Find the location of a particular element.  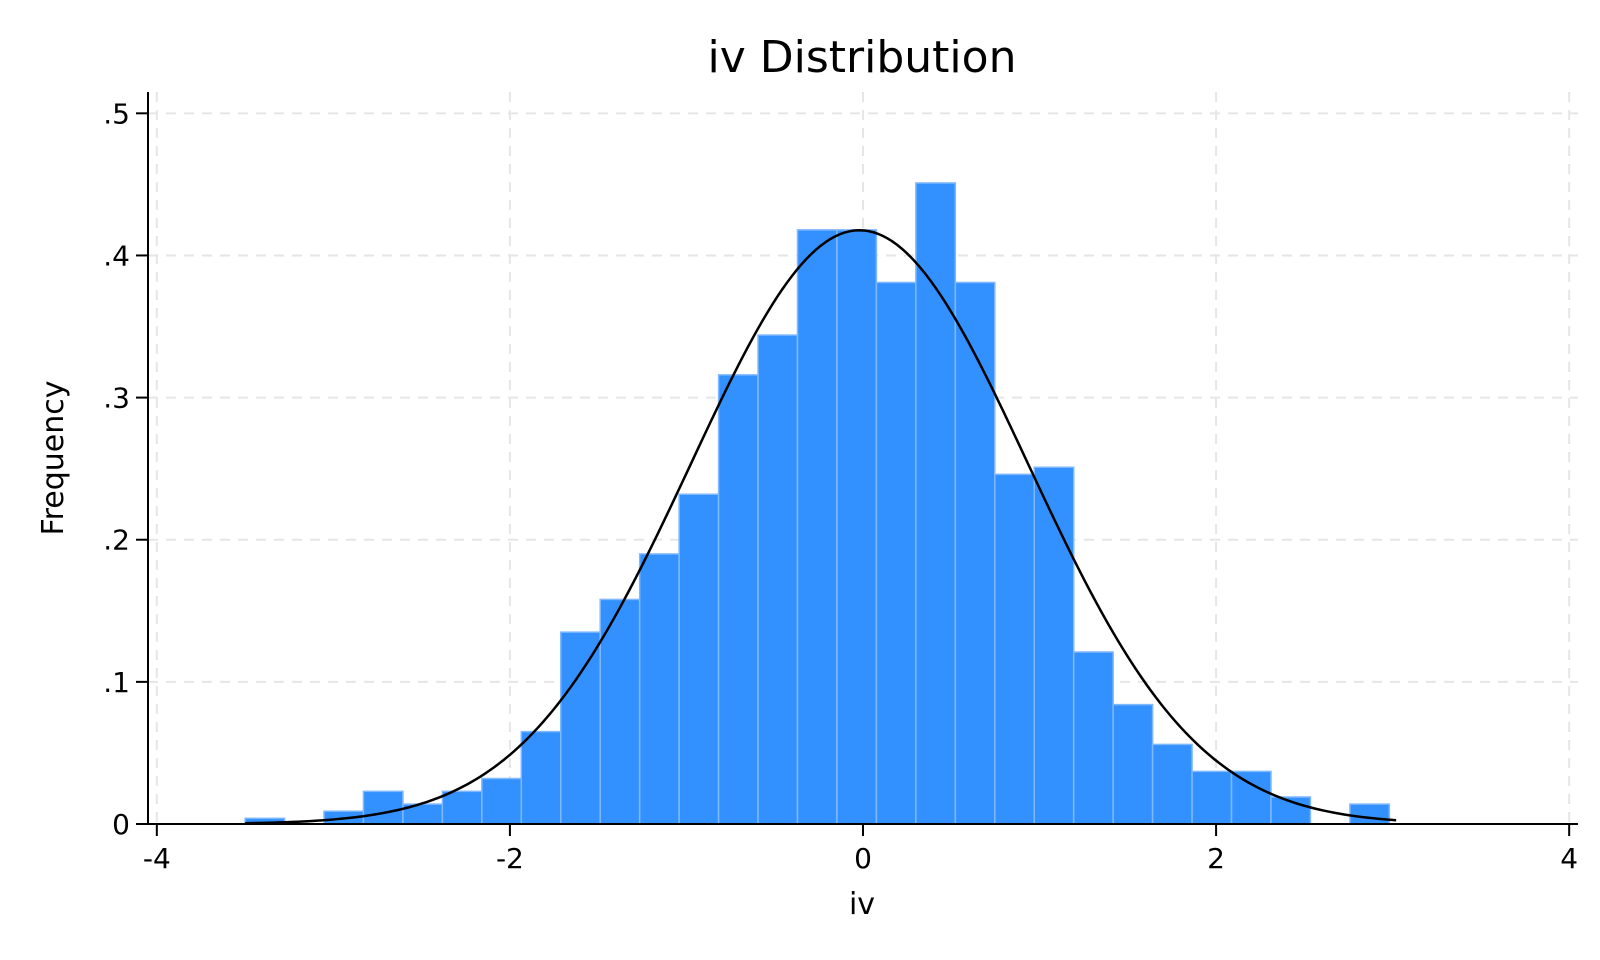

y-tick-label: .5 is located at coordinates (116, 113).